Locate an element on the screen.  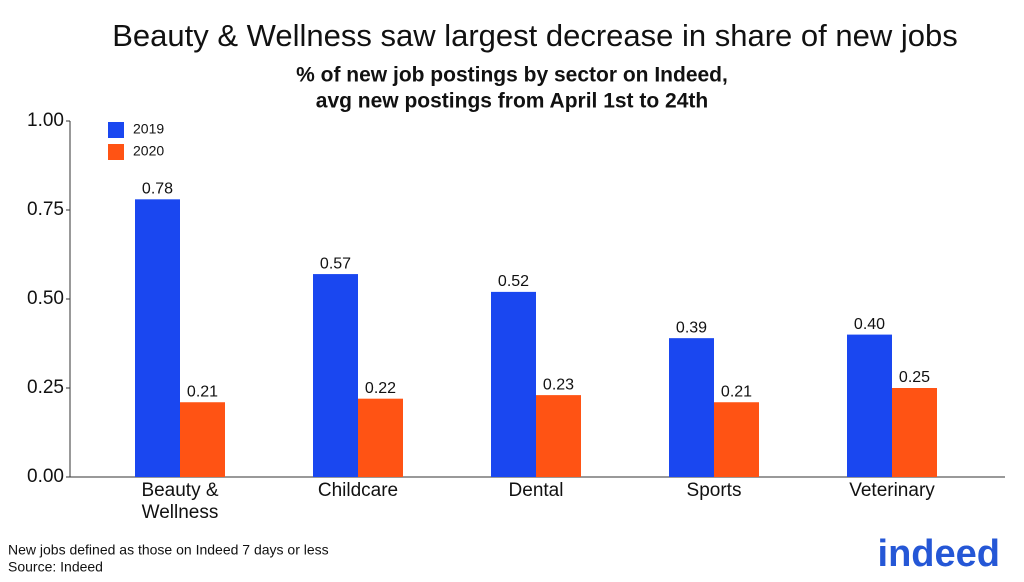
x-tick-label: Sports is located at coordinates (714, 490).